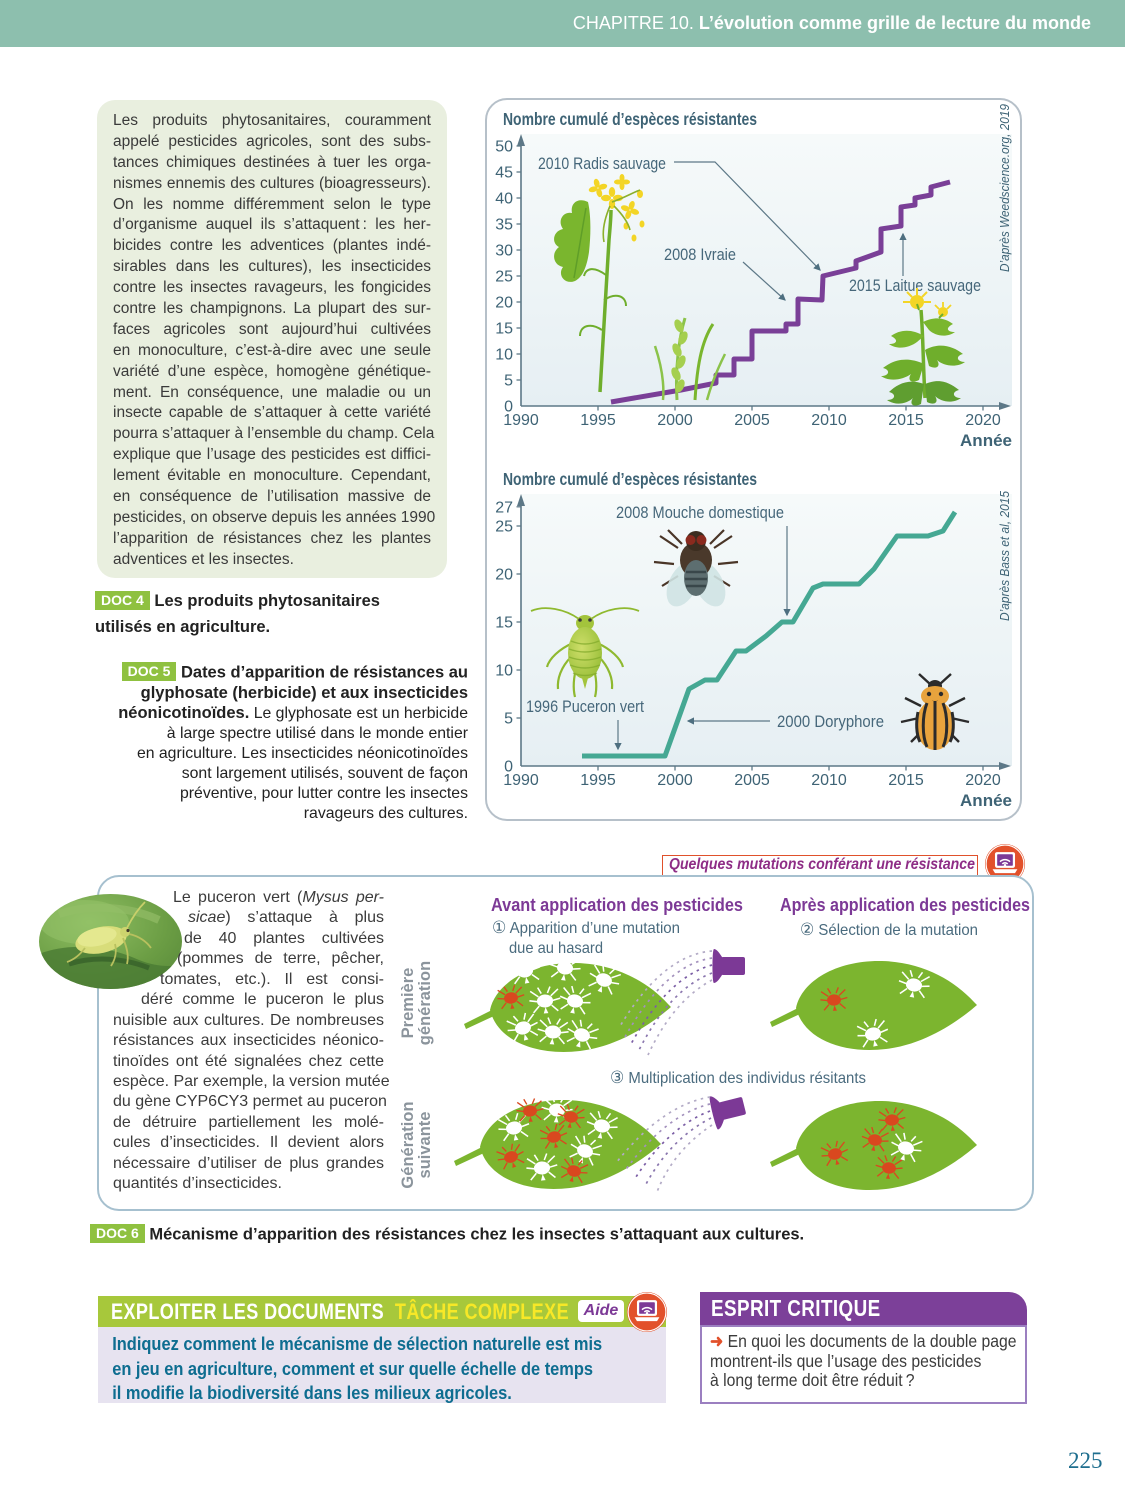 This screenshot has width=1125, height=1500. Describe the element at coordinates (504, 225) in the screenshot. I see `svg-text: 35` at that location.